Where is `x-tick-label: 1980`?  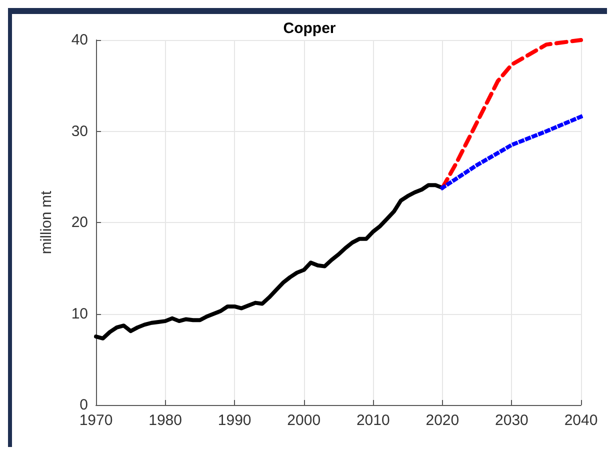
x-tick-label: 1980 is located at coordinates (165, 420).